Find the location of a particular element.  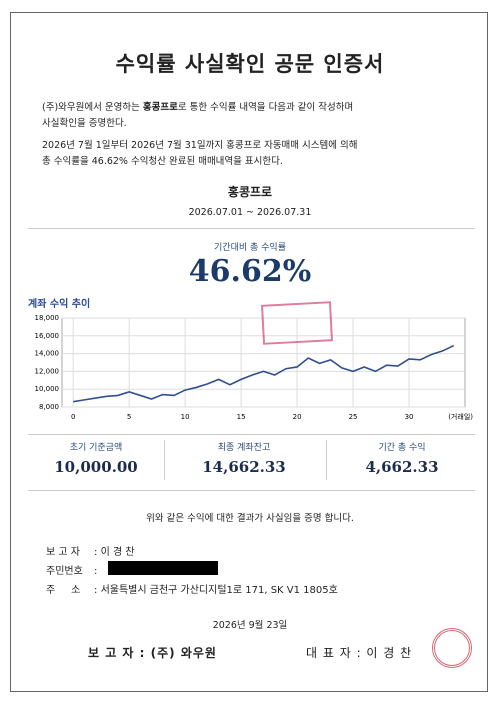

date: 2026년 9월 23일 is located at coordinates (250, 625).